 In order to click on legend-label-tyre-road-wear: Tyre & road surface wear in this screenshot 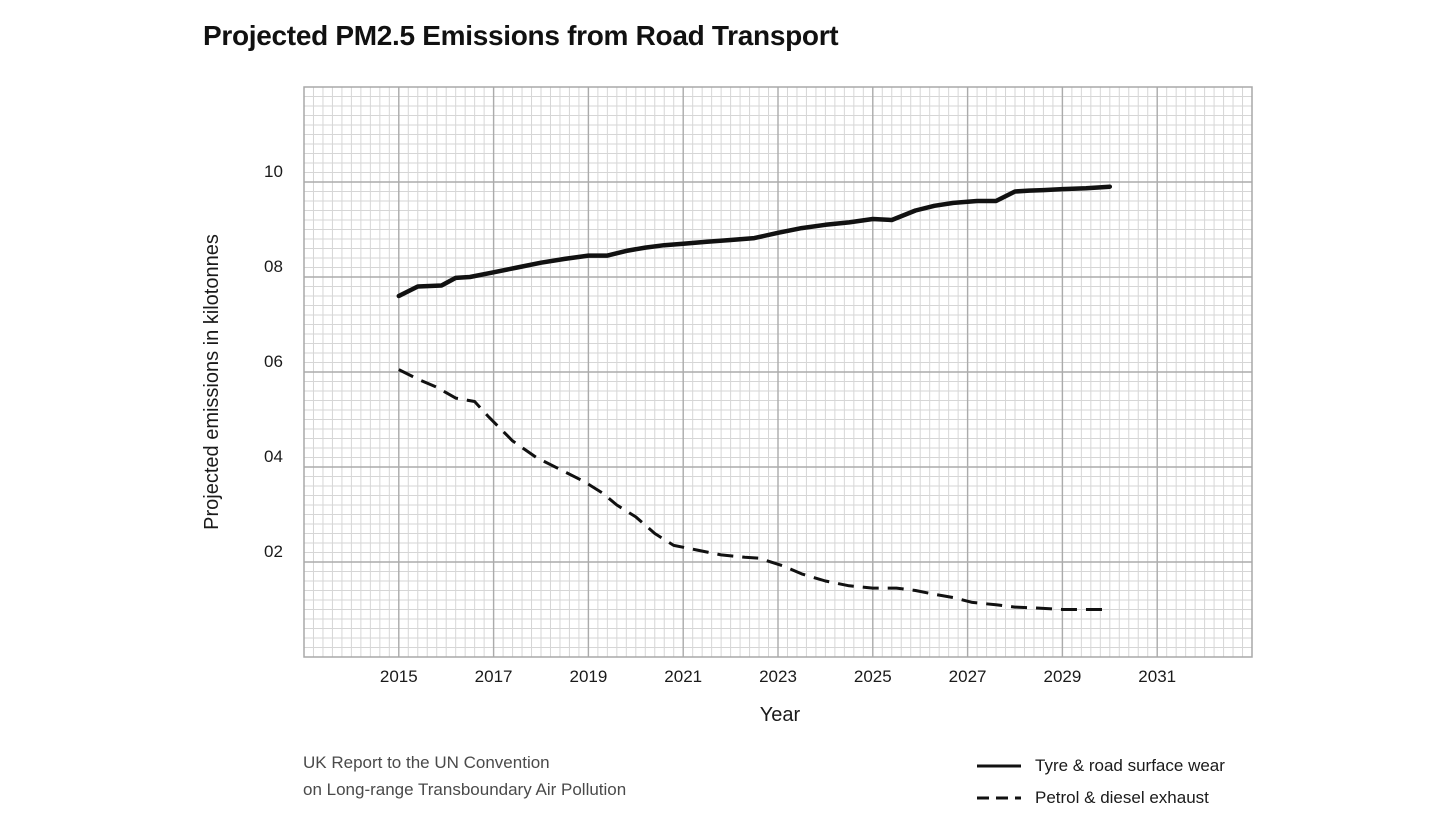, I will do `click(1130, 765)`.